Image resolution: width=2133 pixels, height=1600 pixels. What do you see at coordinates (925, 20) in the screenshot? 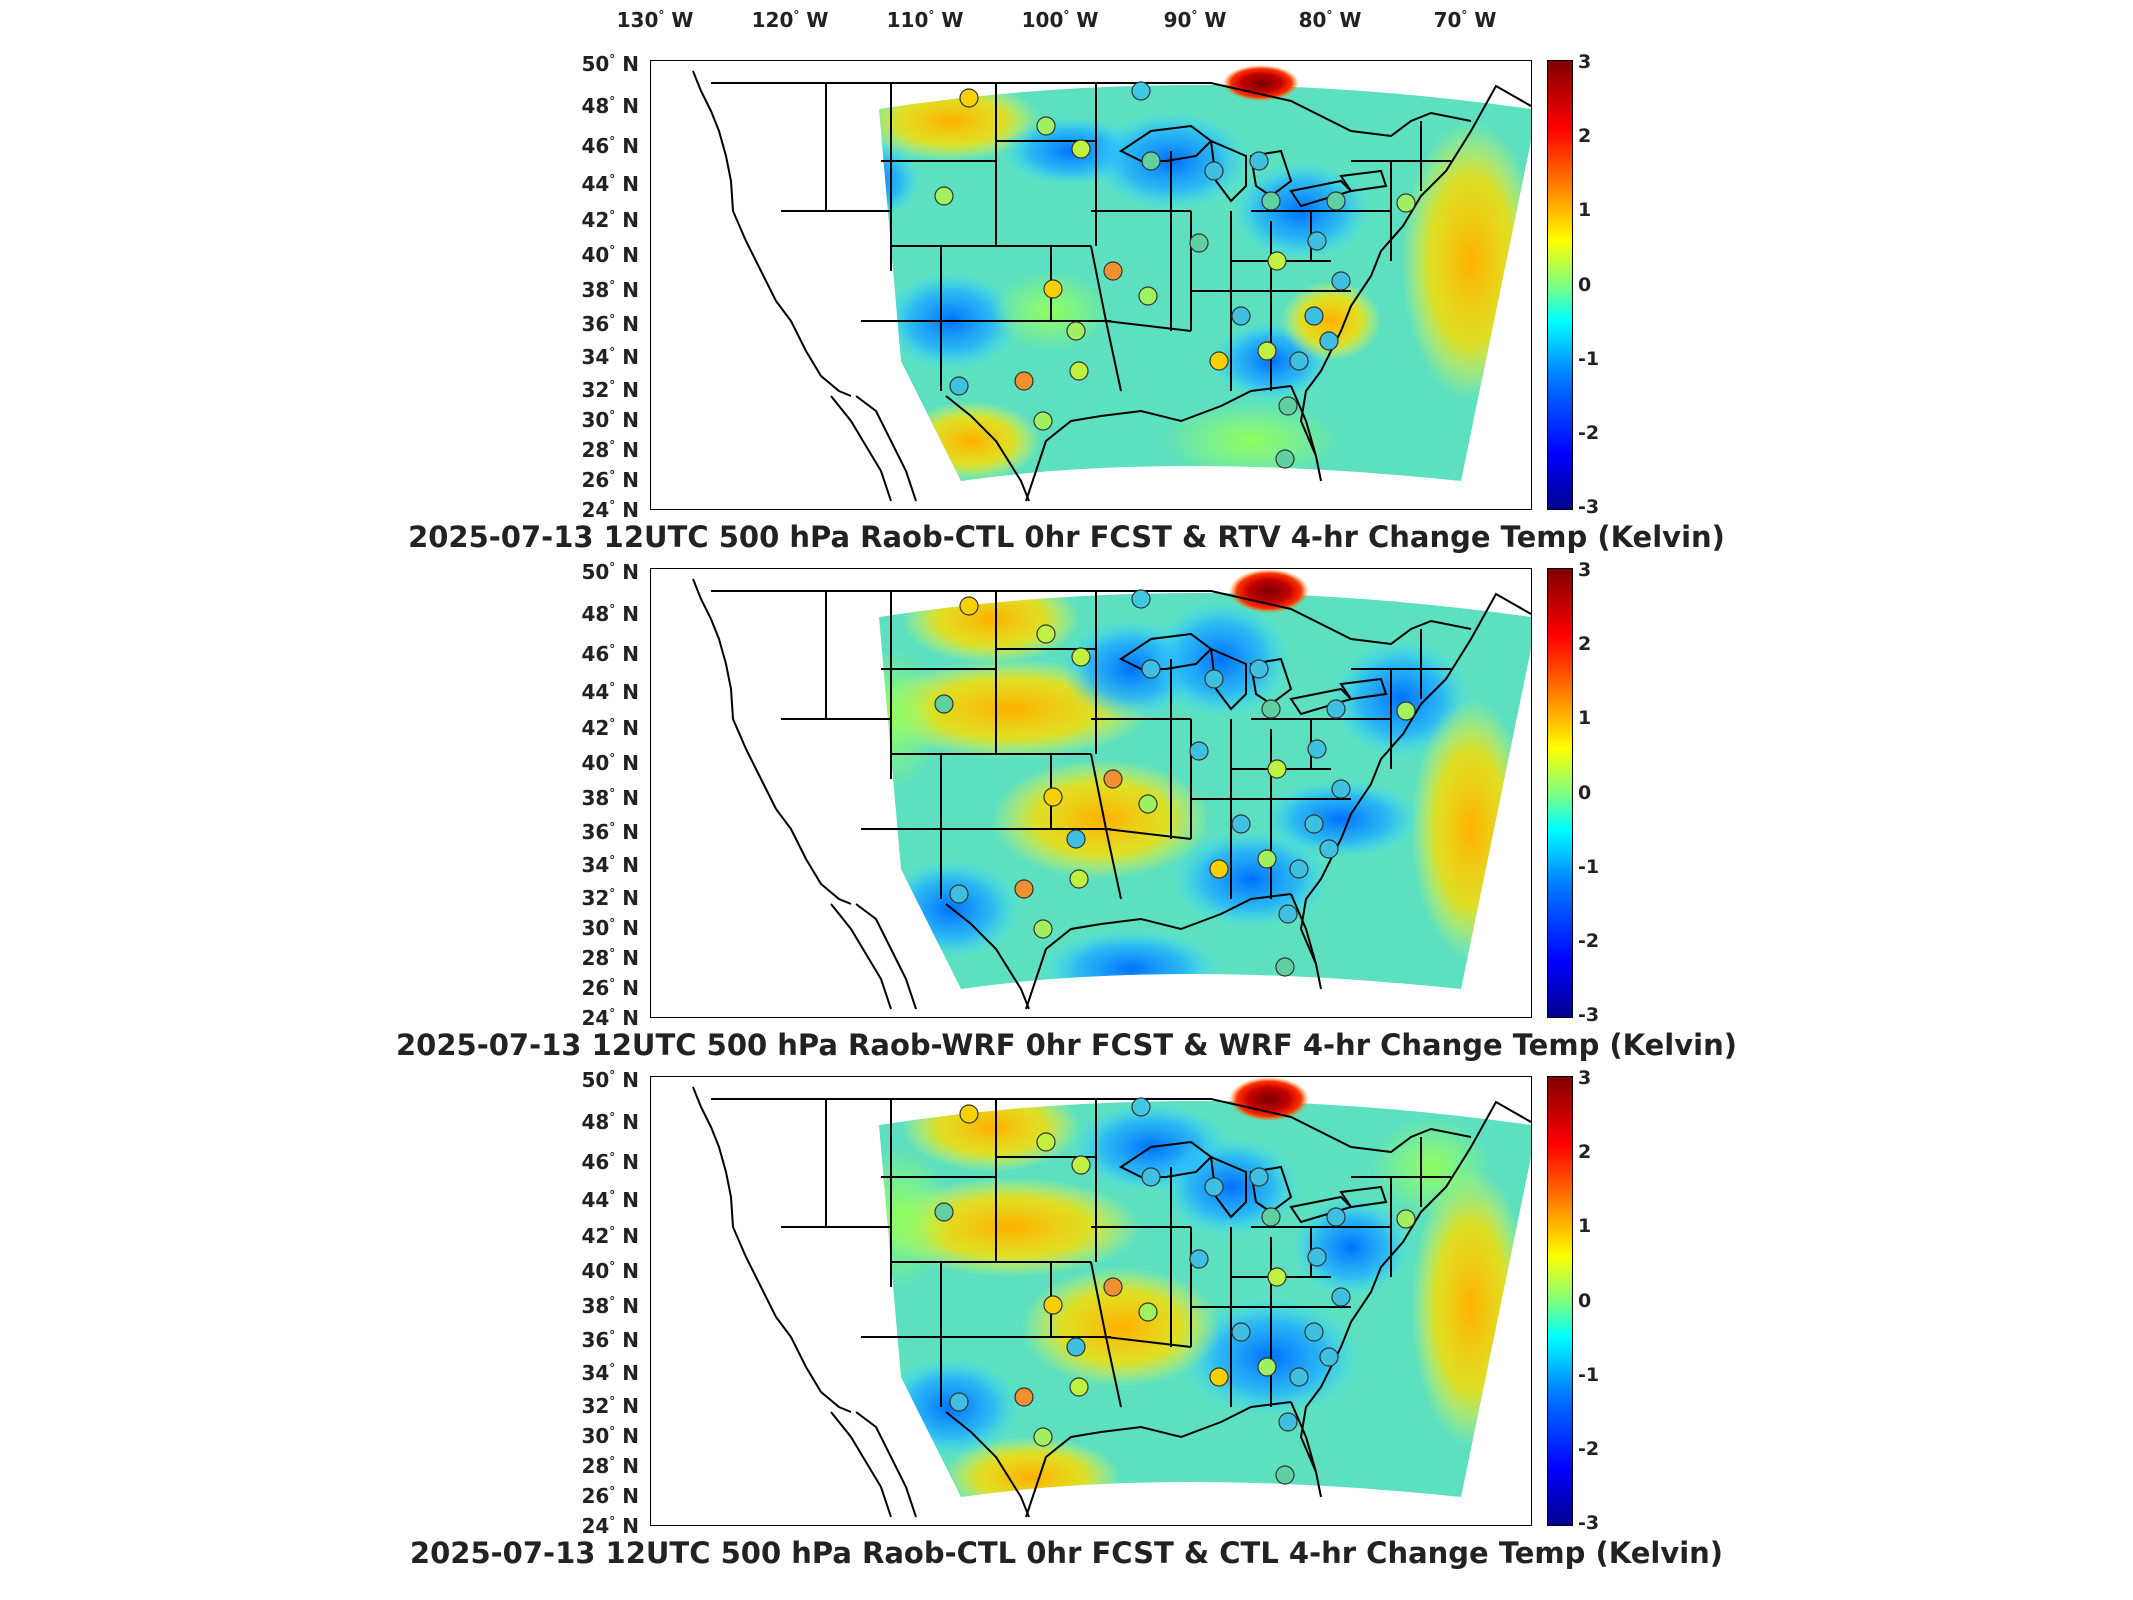
I see `lon-label-110w: 110° W` at bounding box center [925, 20].